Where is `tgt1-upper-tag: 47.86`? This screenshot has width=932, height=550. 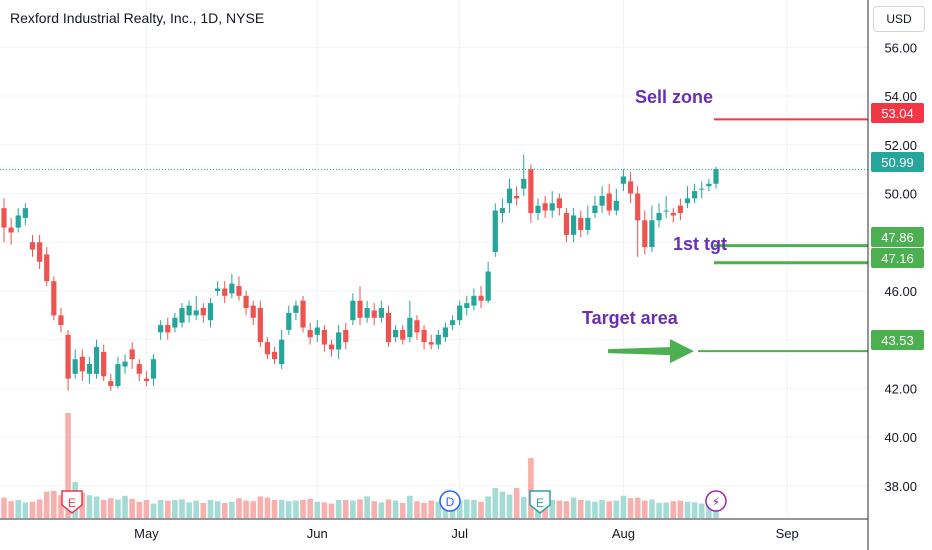
tgt1-upper-tag: 47.86 is located at coordinates (897, 237).